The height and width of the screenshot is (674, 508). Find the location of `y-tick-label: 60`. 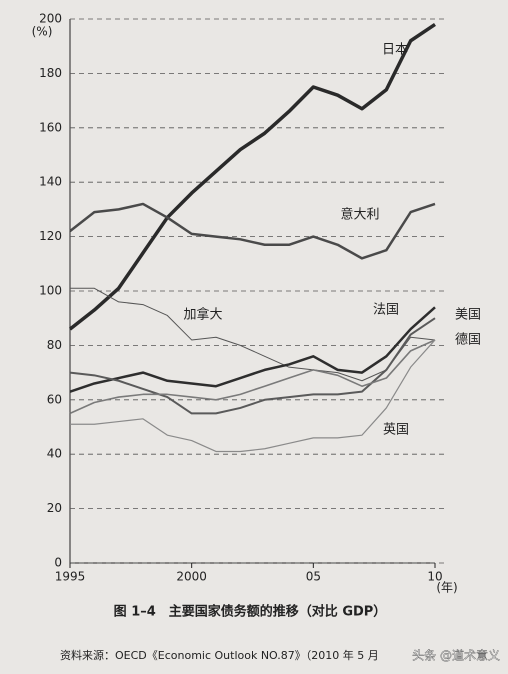

y-tick-label: 60 is located at coordinates (54, 399).